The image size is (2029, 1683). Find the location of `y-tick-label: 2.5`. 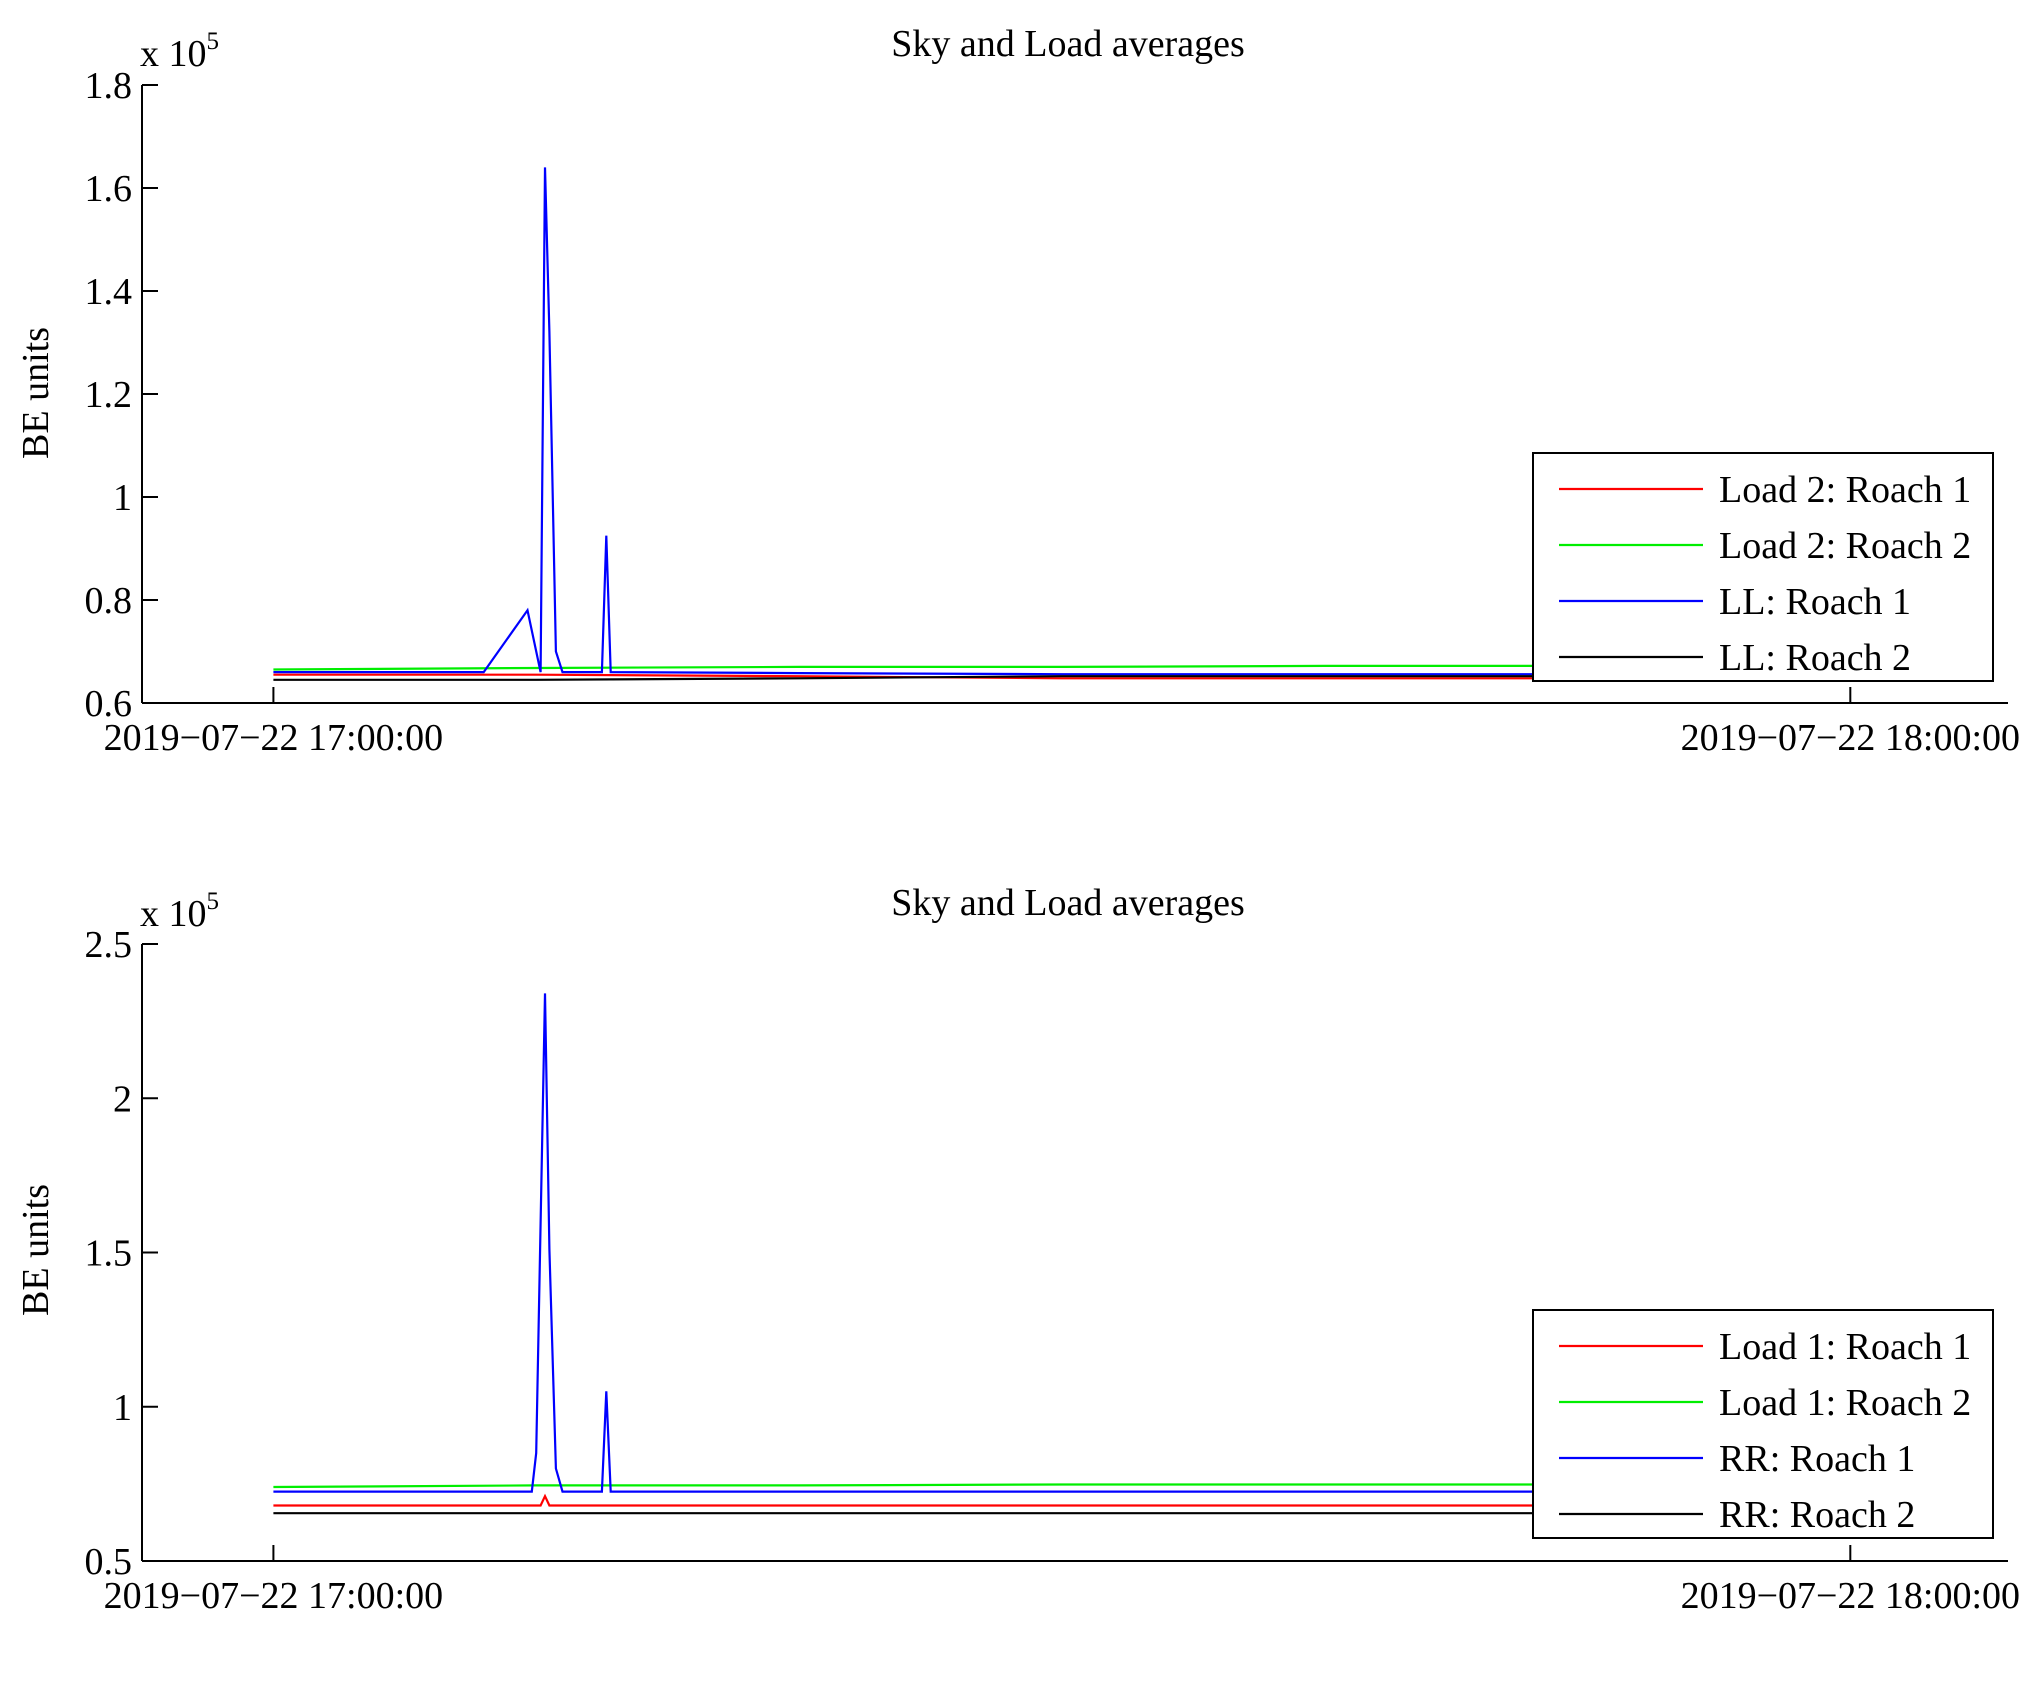

y-tick-label: 2.5 is located at coordinates (109, 945).